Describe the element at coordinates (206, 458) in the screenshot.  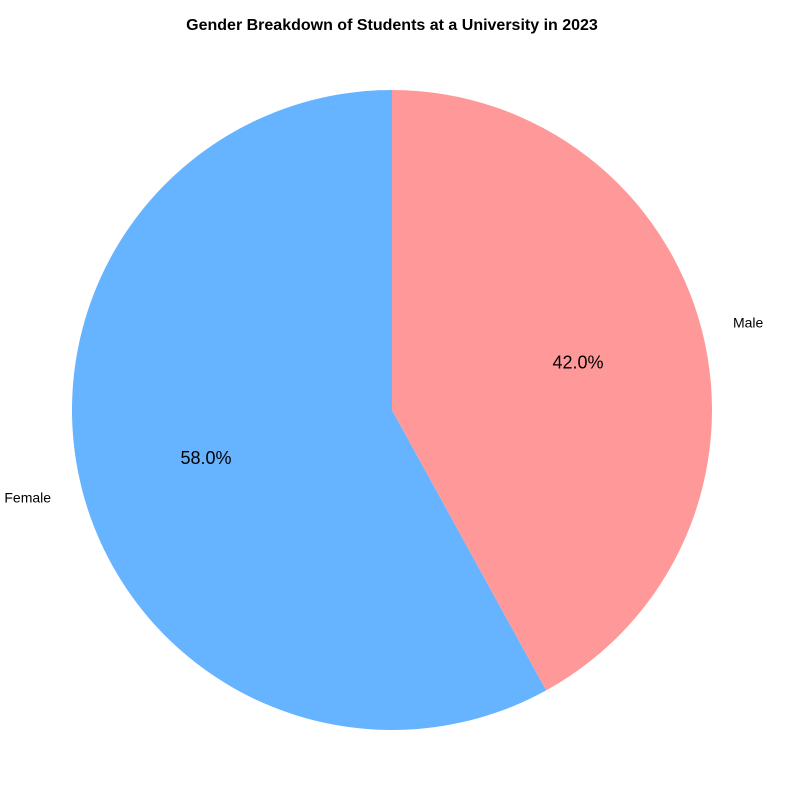
I see `slice-percent-female: 58.0%` at that location.